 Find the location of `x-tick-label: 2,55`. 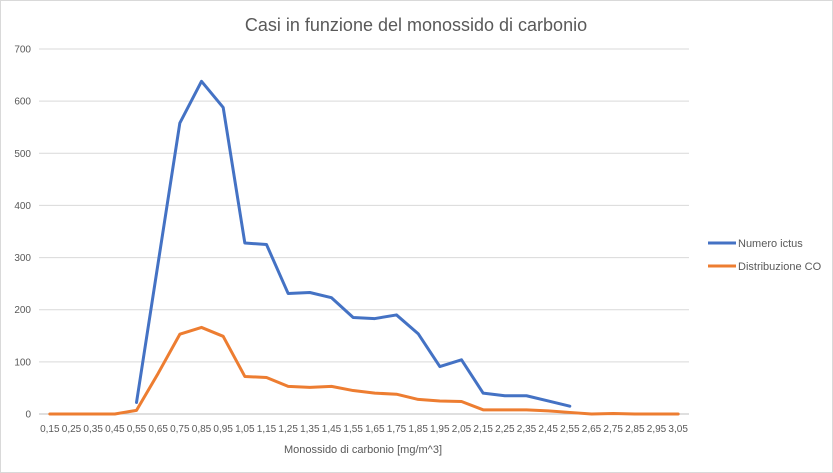

x-tick-label: 2,55 is located at coordinates (570, 429).